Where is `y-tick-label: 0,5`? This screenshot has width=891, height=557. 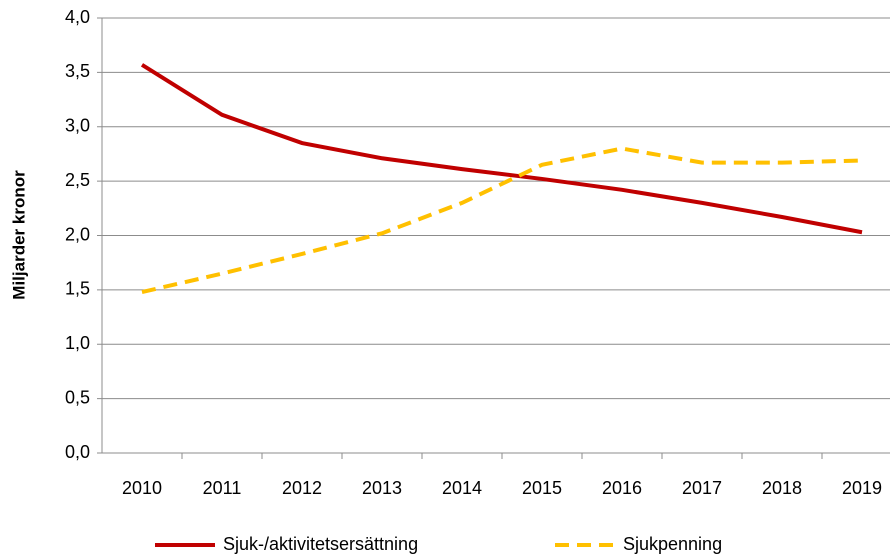
y-tick-label: 0,5 is located at coordinates (77, 397).